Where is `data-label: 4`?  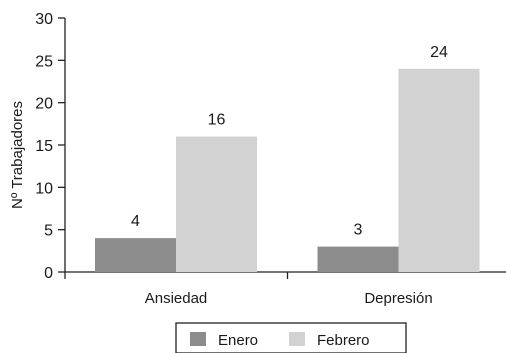 data-label: 4 is located at coordinates (135, 221).